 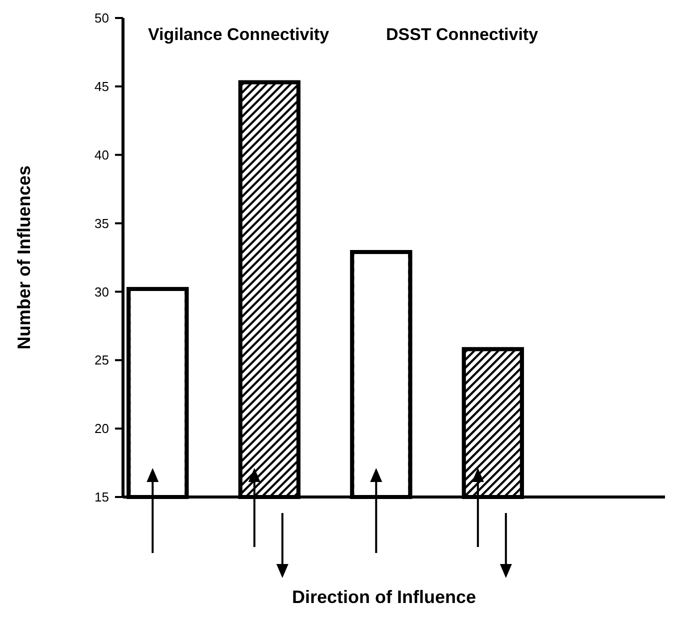 What do you see at coordinates (101, 428) in the screenshot?
I see `y-tick-label: 20` at bounding box center [101, 428].